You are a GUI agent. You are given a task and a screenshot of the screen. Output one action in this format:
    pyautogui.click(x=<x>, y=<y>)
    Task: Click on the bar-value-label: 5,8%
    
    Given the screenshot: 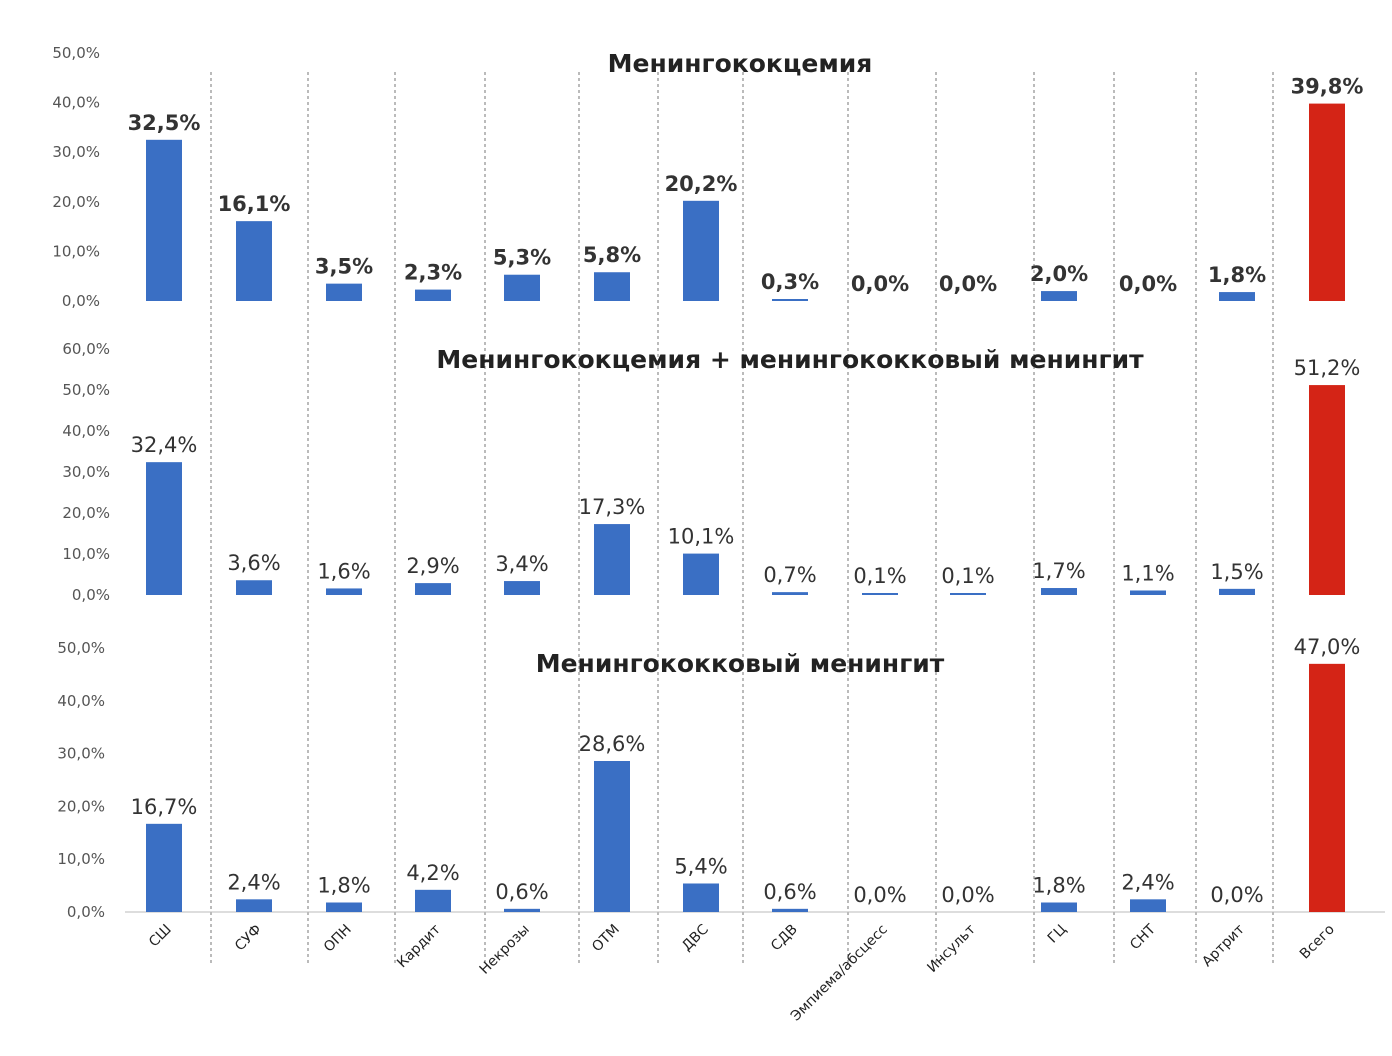 What is the action you would take?
    pyautogui.click(x=612, y=255)
    